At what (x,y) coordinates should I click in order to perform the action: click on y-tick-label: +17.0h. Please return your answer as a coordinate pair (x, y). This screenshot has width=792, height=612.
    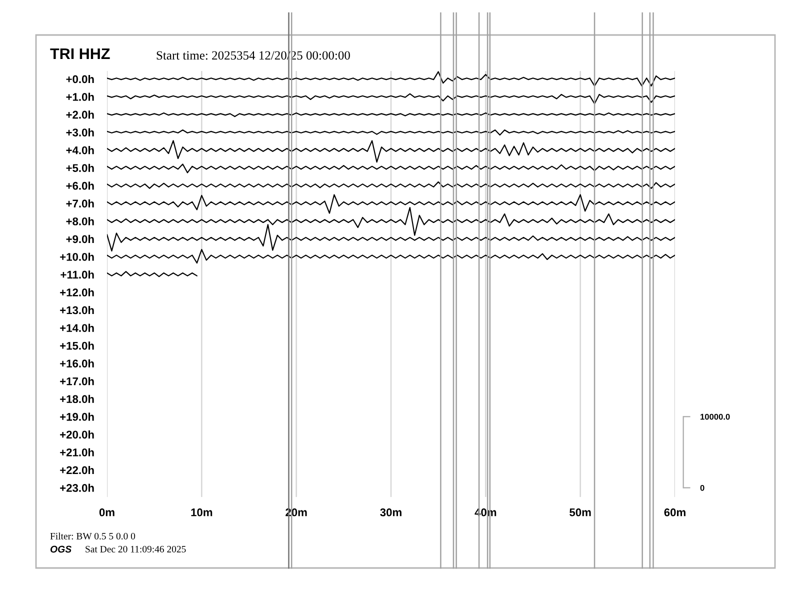
    Looking at the image, I should click on (77, 381).